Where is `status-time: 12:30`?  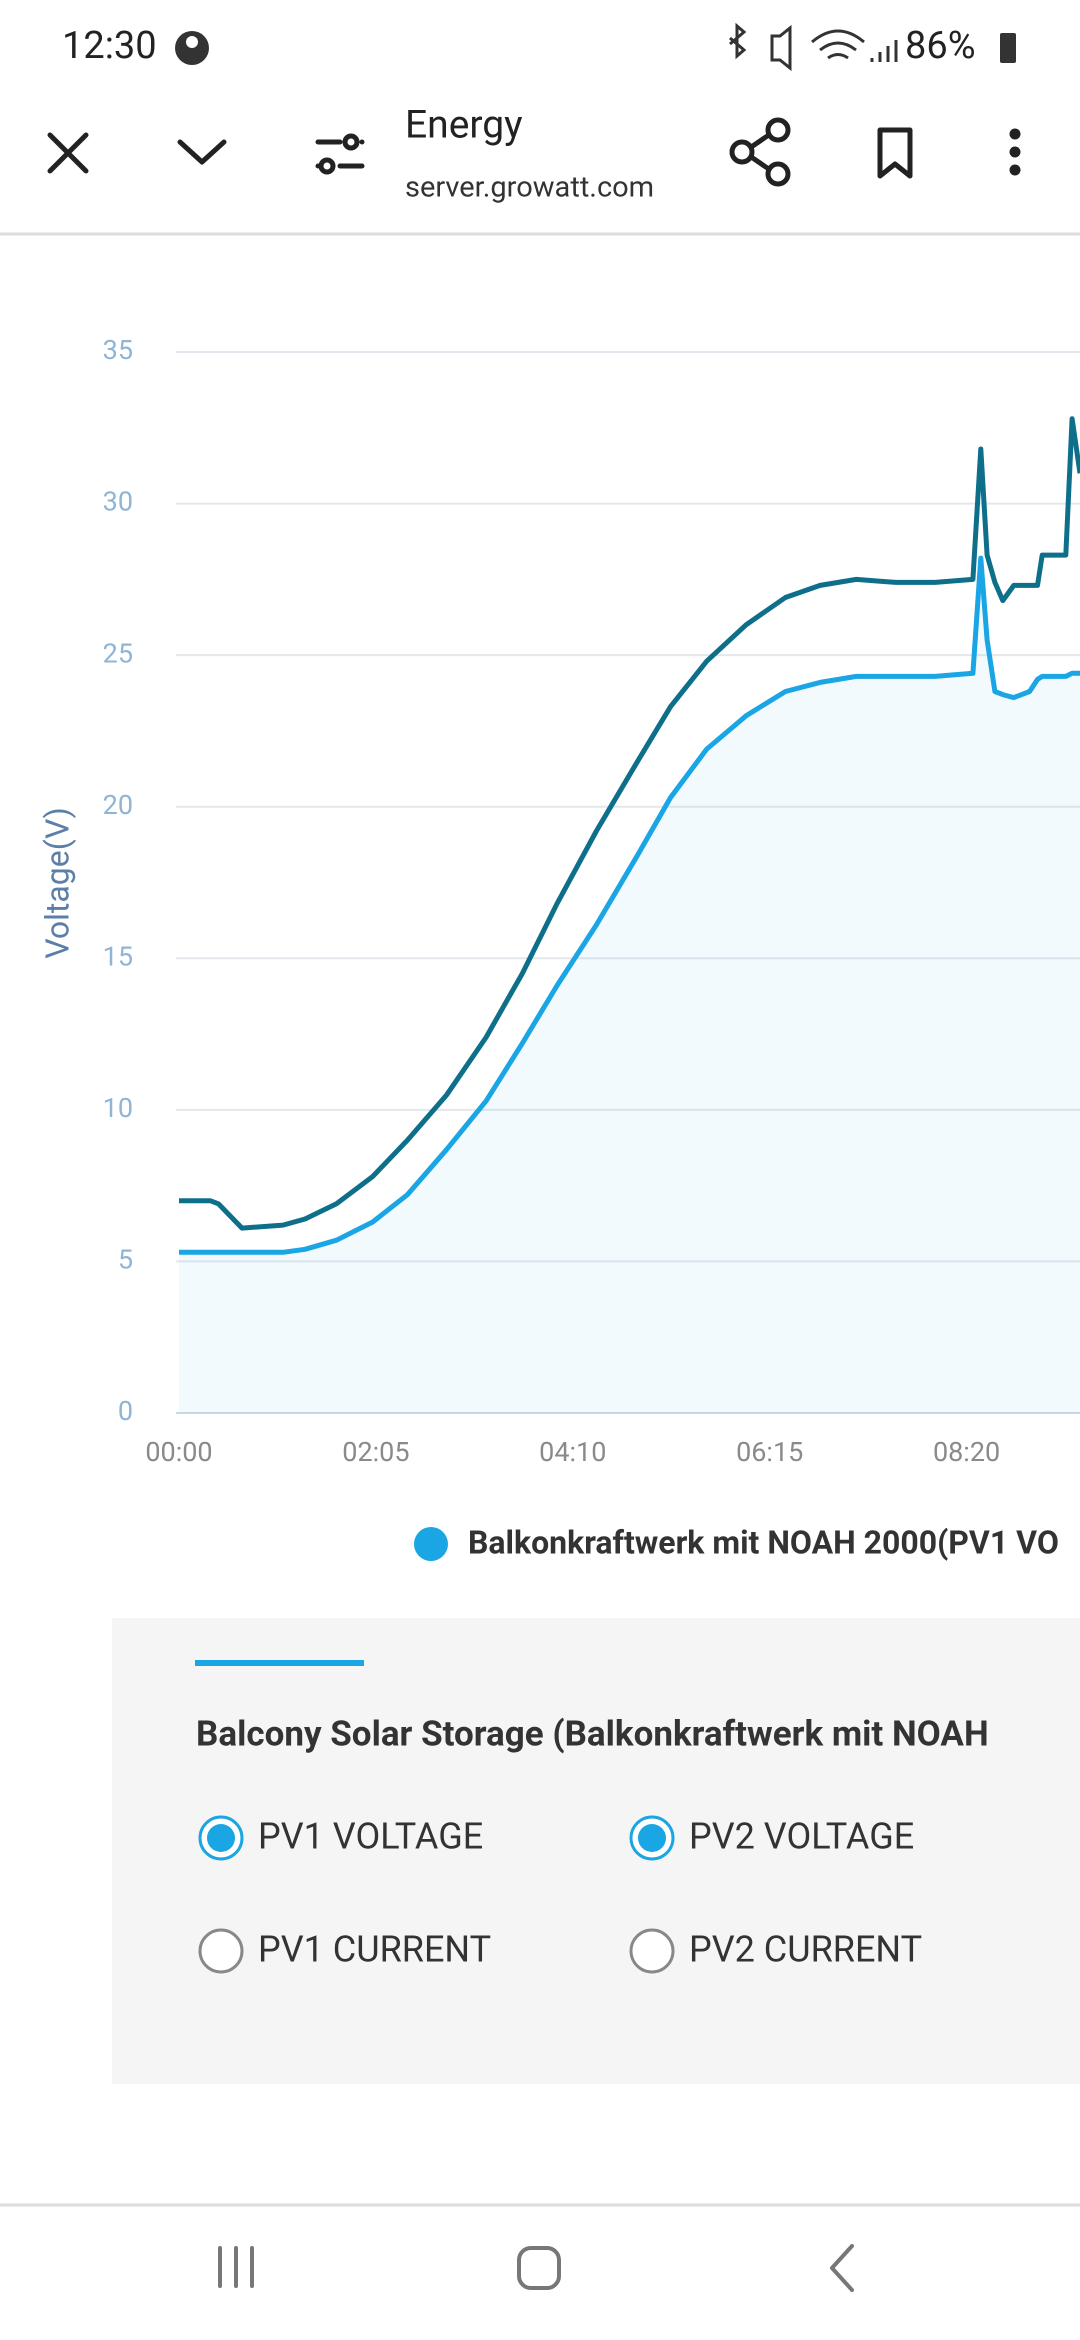
status-time: 12:30 is located at coordinates (109, 46).